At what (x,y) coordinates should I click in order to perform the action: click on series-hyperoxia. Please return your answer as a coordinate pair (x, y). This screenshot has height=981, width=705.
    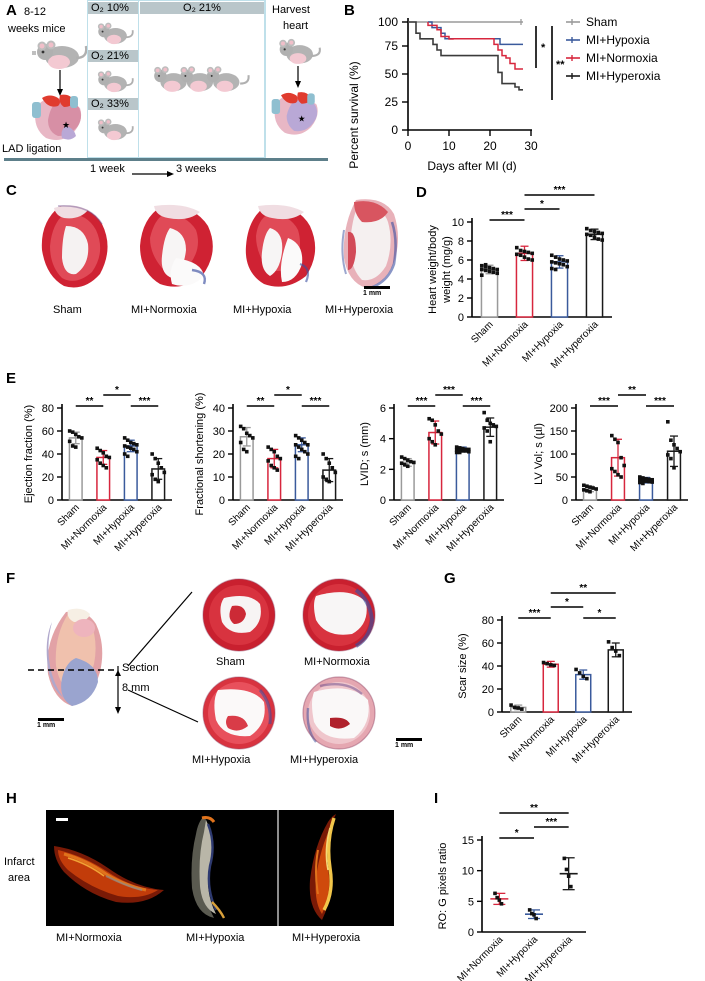
    Looking at the image, I should click on (465, 56).